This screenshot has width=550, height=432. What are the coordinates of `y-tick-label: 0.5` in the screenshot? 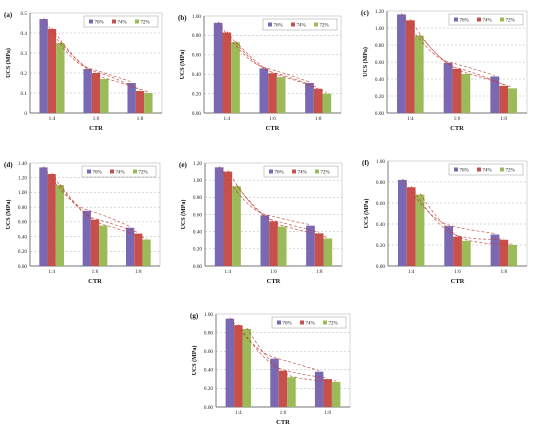 It's located at (24, 14).